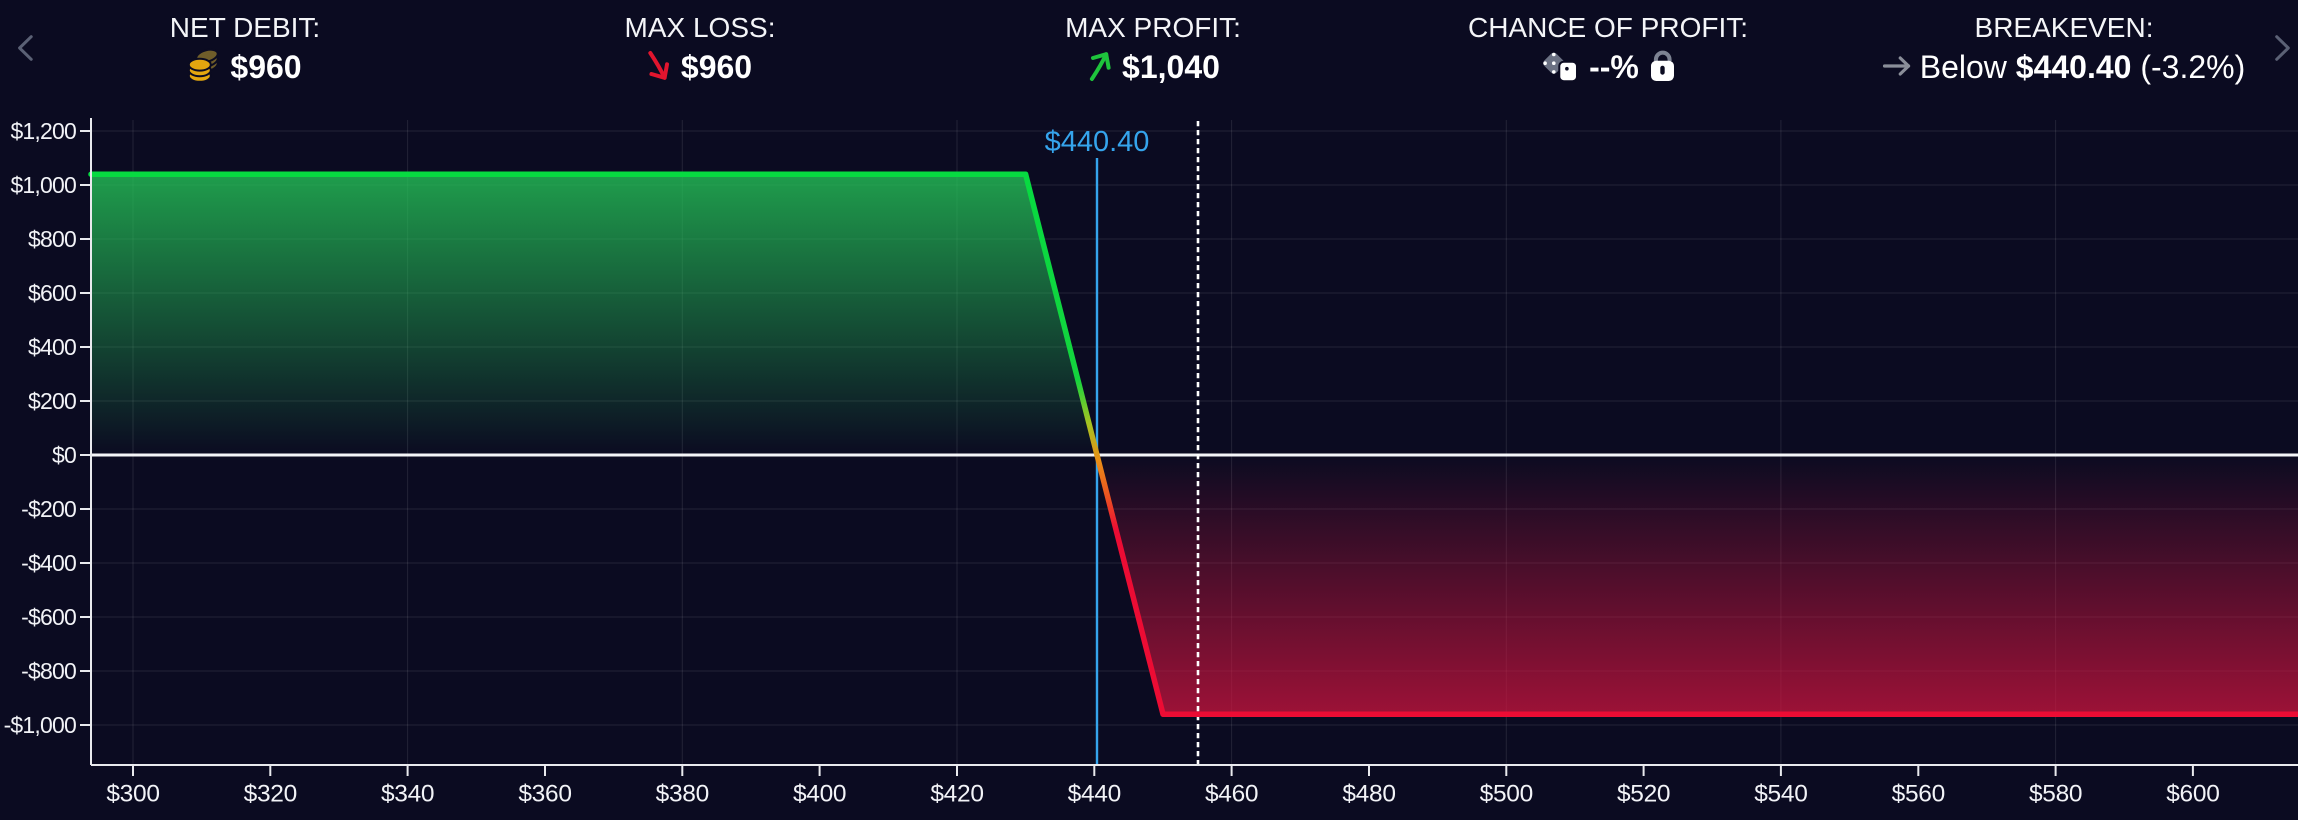 This screenshot has width=2298, height=820. Describe the element at coordinates (48, 509) in the screenshot. I see `svg-text: -$200` at that location.